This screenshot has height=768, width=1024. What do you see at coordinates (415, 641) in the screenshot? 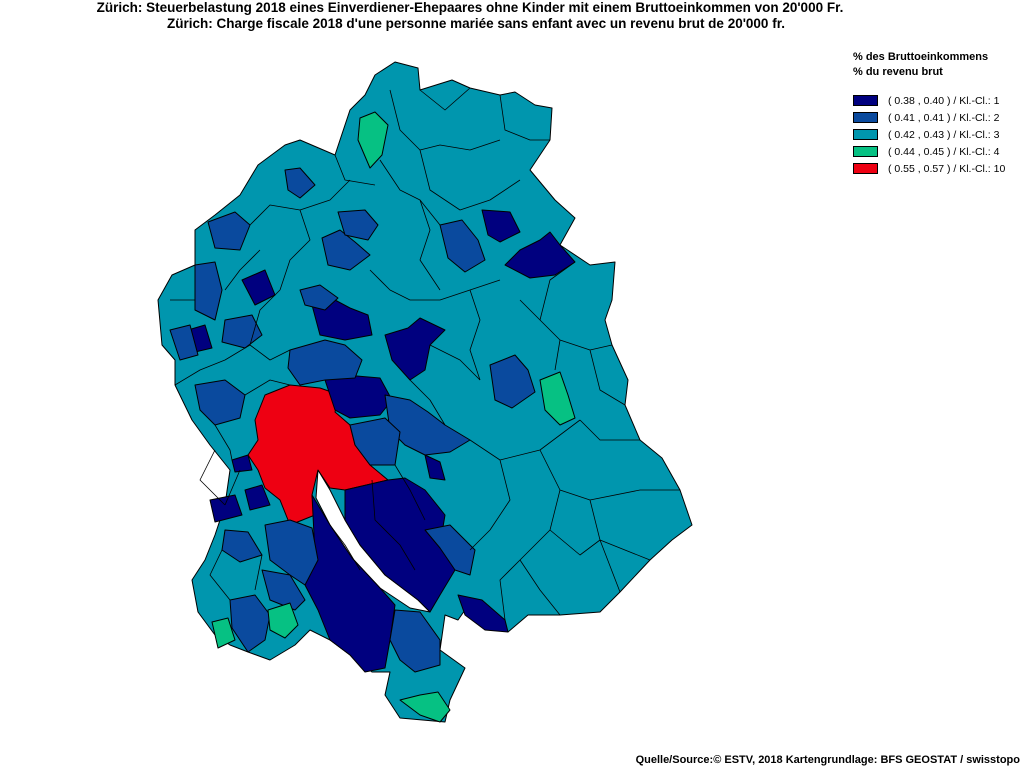
I see `municipality-class2-e` at bounding box center [415, 641].